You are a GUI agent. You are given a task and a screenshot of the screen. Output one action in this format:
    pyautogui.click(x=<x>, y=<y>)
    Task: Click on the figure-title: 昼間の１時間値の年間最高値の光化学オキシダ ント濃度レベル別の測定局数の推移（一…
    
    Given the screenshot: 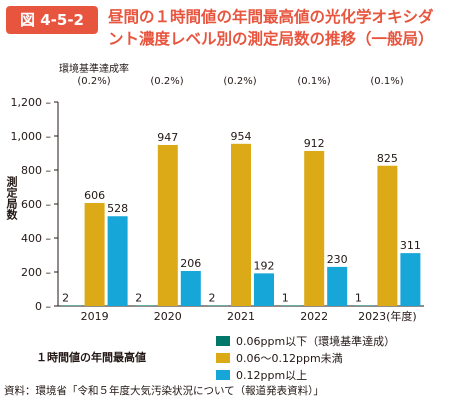 What is the action you would take?
    pyautogui.click(x=271, y=28)
    